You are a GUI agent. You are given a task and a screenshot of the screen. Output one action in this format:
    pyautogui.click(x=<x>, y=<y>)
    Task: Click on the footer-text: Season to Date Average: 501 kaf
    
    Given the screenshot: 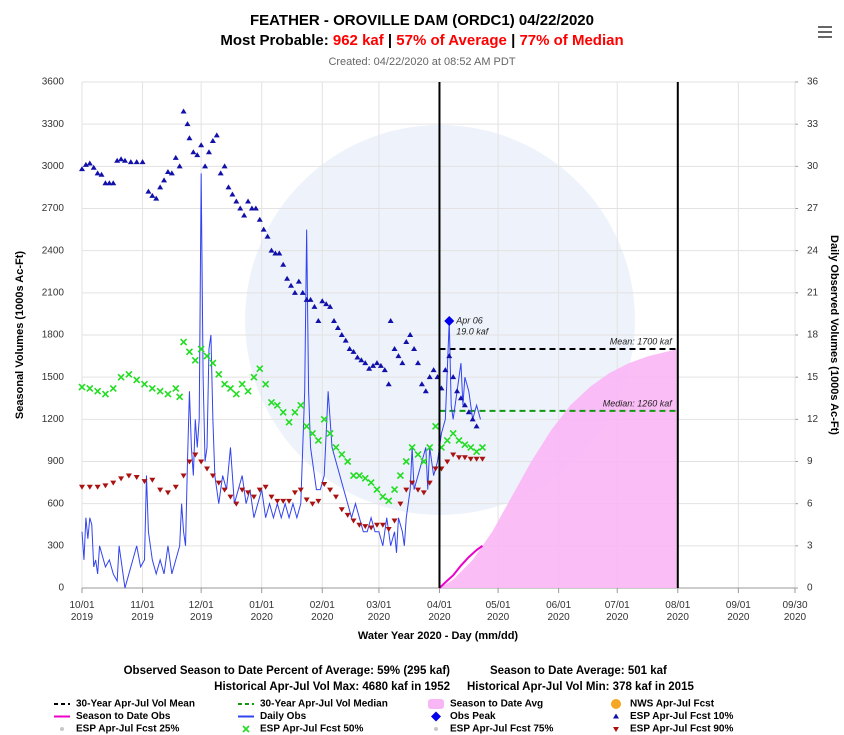 What is the action you would take?
    pyautogui.click(x=578, y=671)
    